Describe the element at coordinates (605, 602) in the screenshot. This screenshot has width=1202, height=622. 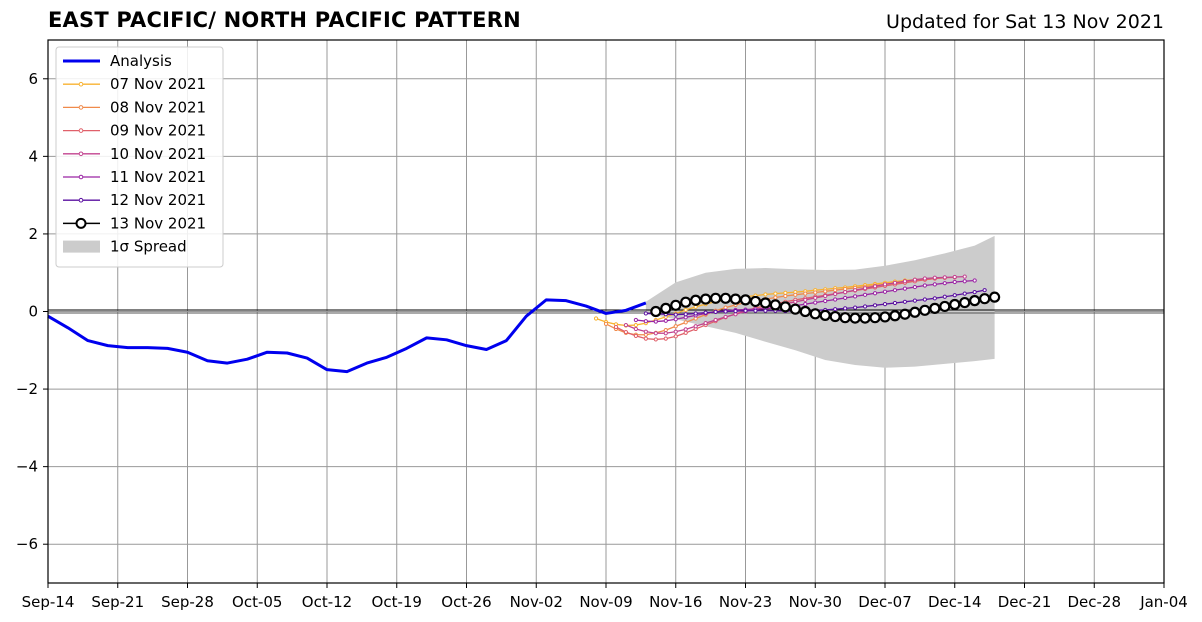
I see `x-tick-label: Nov-09` at that location.